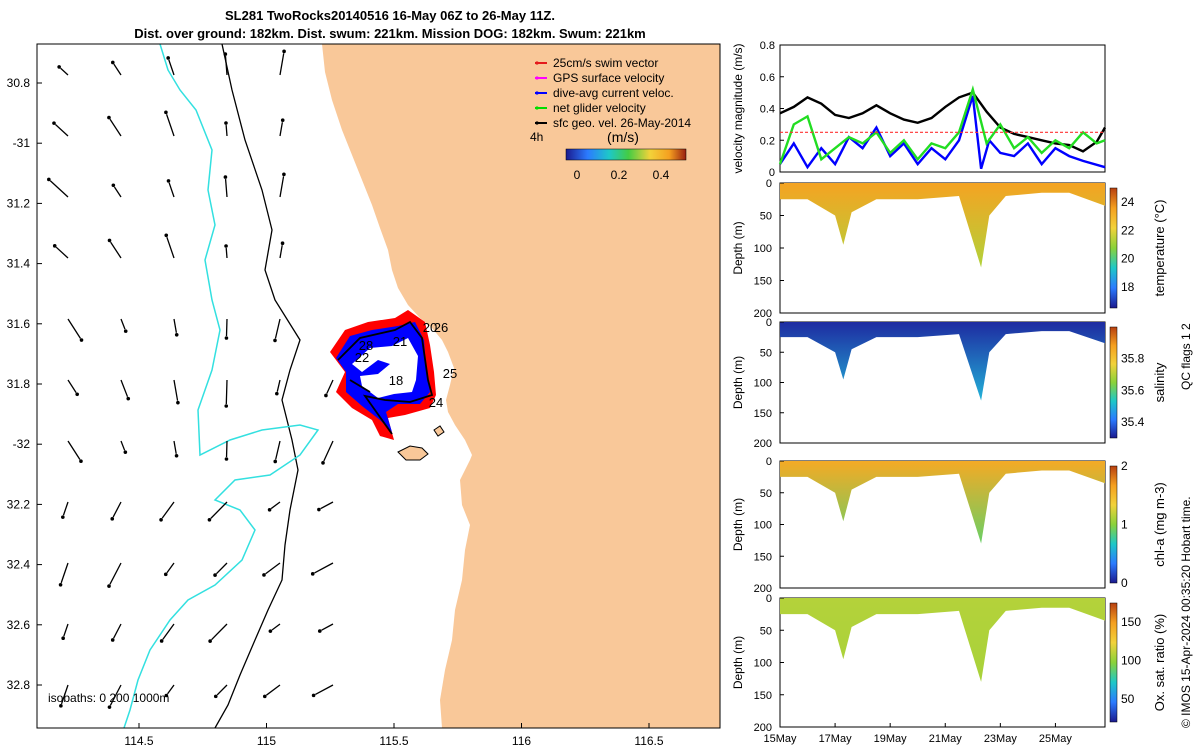  What do you see at coordinates (1124, 525) in the screenshot?
I see `profile-colorbar-tick: 1` at bounding box center [1124, 525].